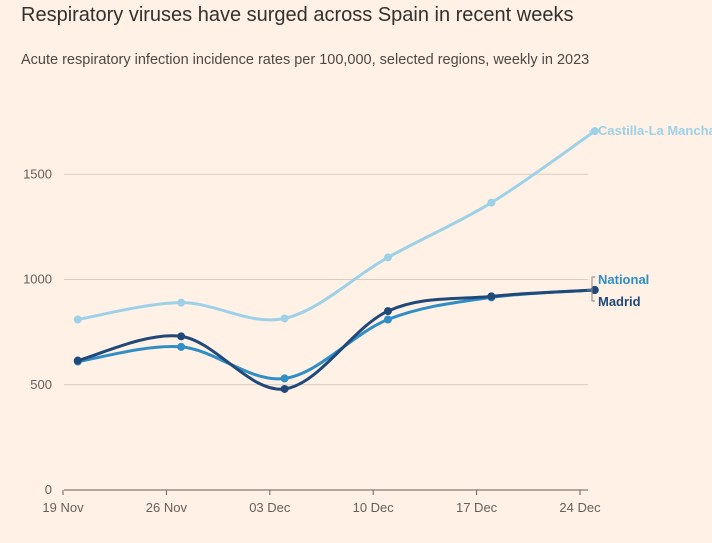 Image resolution: width=712 pixels, height=543 pixels. I want to click on label-bracket, so click(591, 289).